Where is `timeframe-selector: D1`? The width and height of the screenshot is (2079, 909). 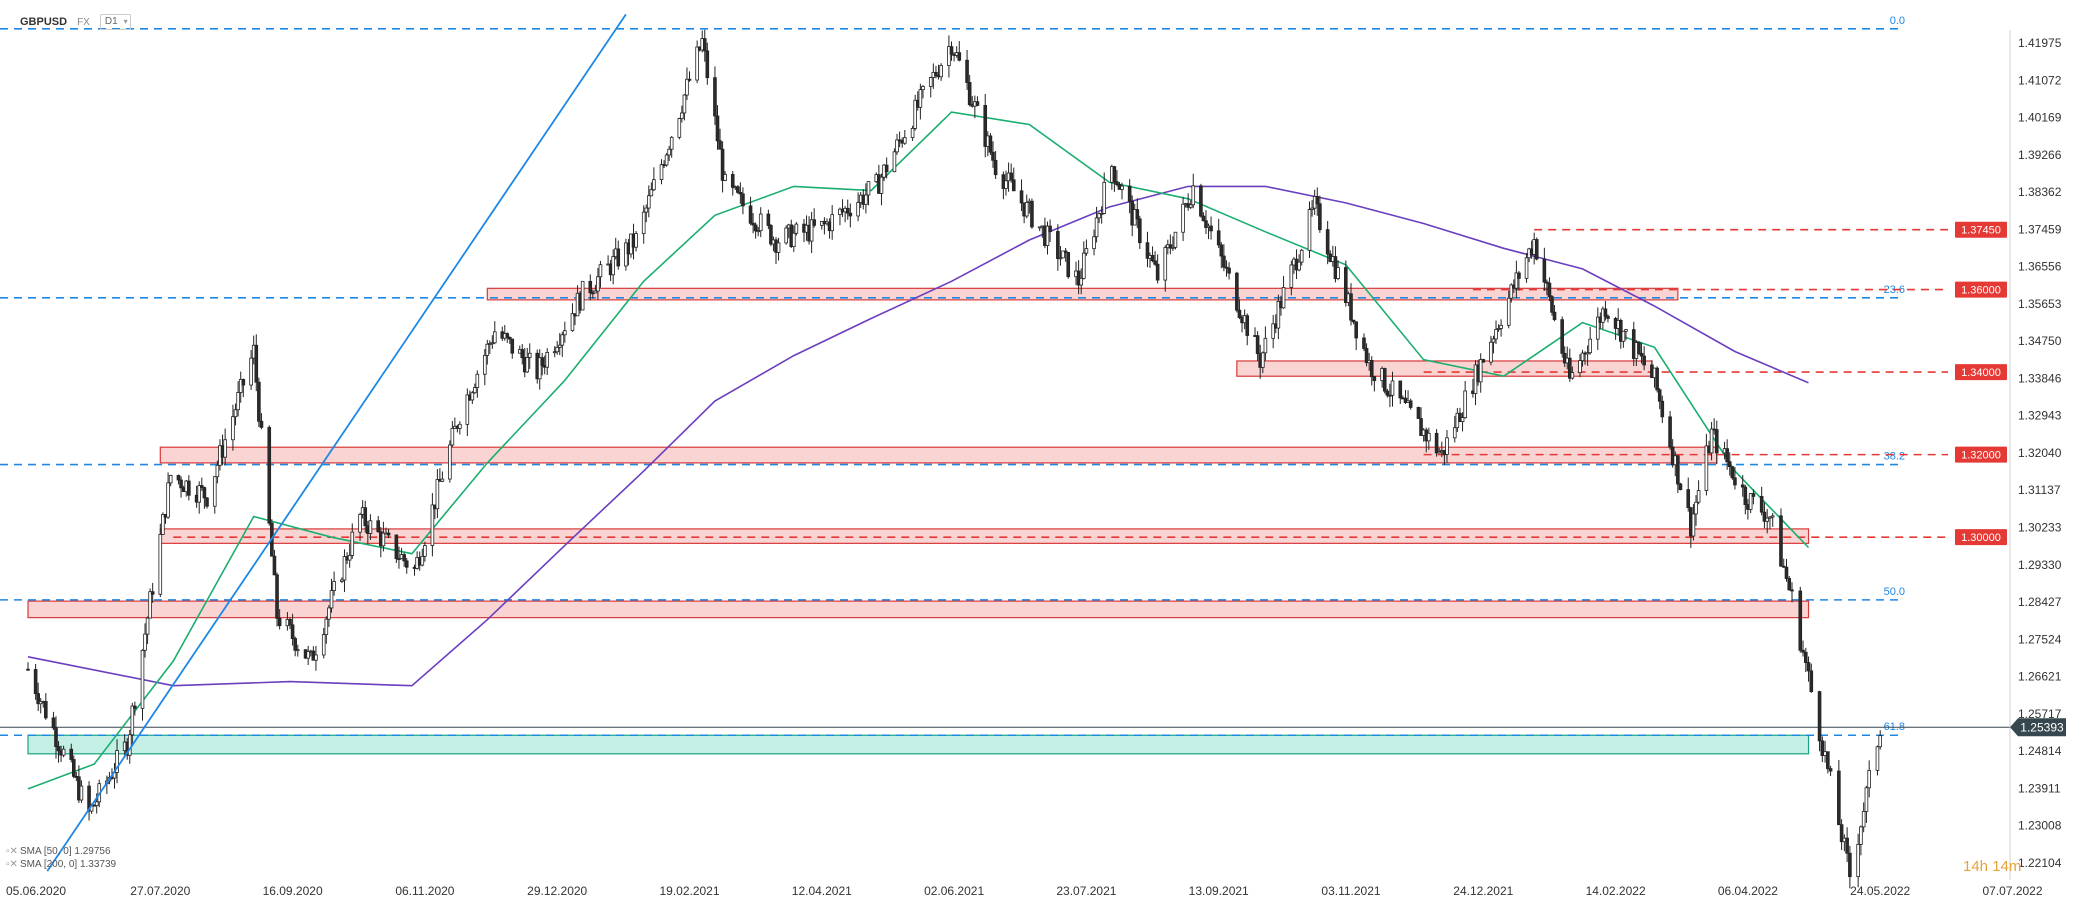
timeframe-selector: D1 is located at coordinates (115, 22).